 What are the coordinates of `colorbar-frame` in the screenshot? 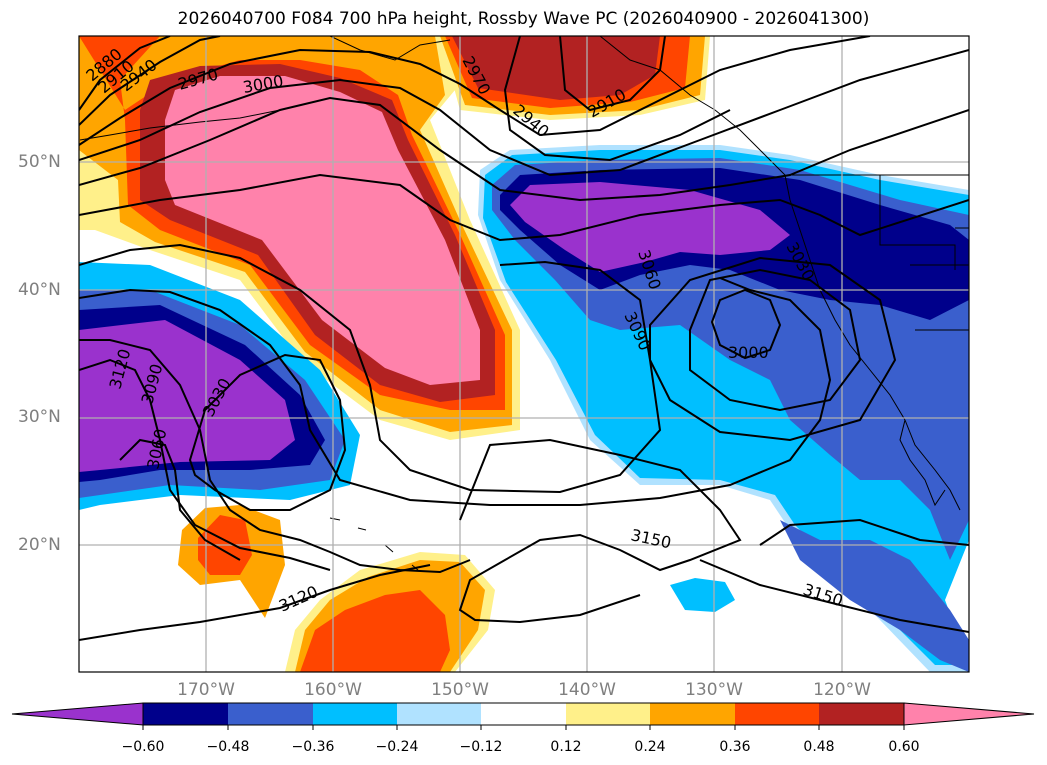 It's located at (523, 714).